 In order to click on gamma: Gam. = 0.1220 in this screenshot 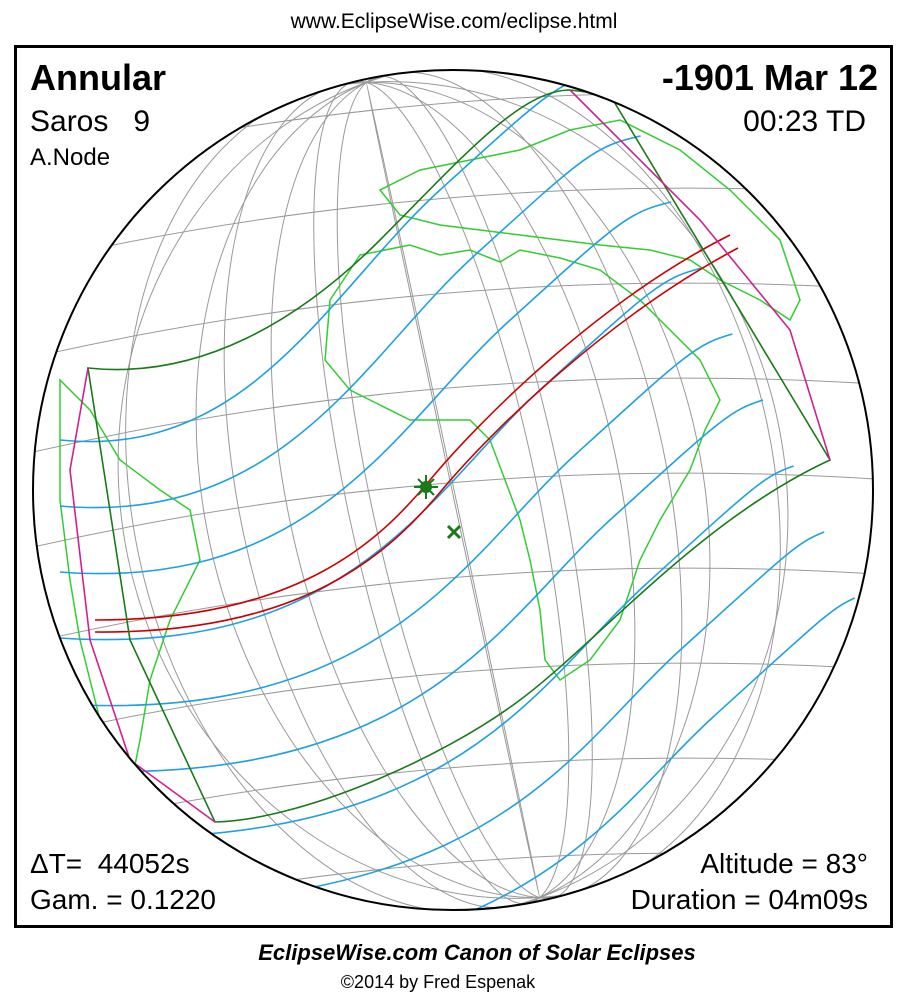, I will do `click(123, 899)`.